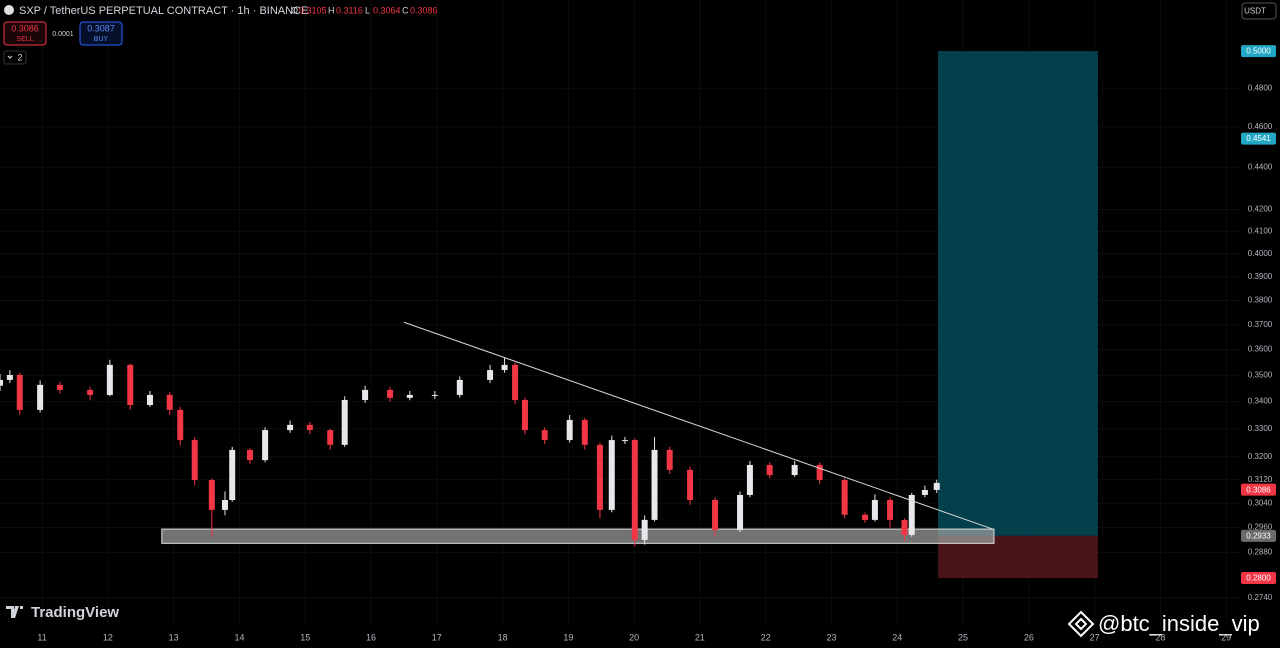 This screenshot has height=648, width=1280. Describe the element at coordinates (1260, 324) in the screenshot. I see `y-tick-label: 0.3700` at that location.